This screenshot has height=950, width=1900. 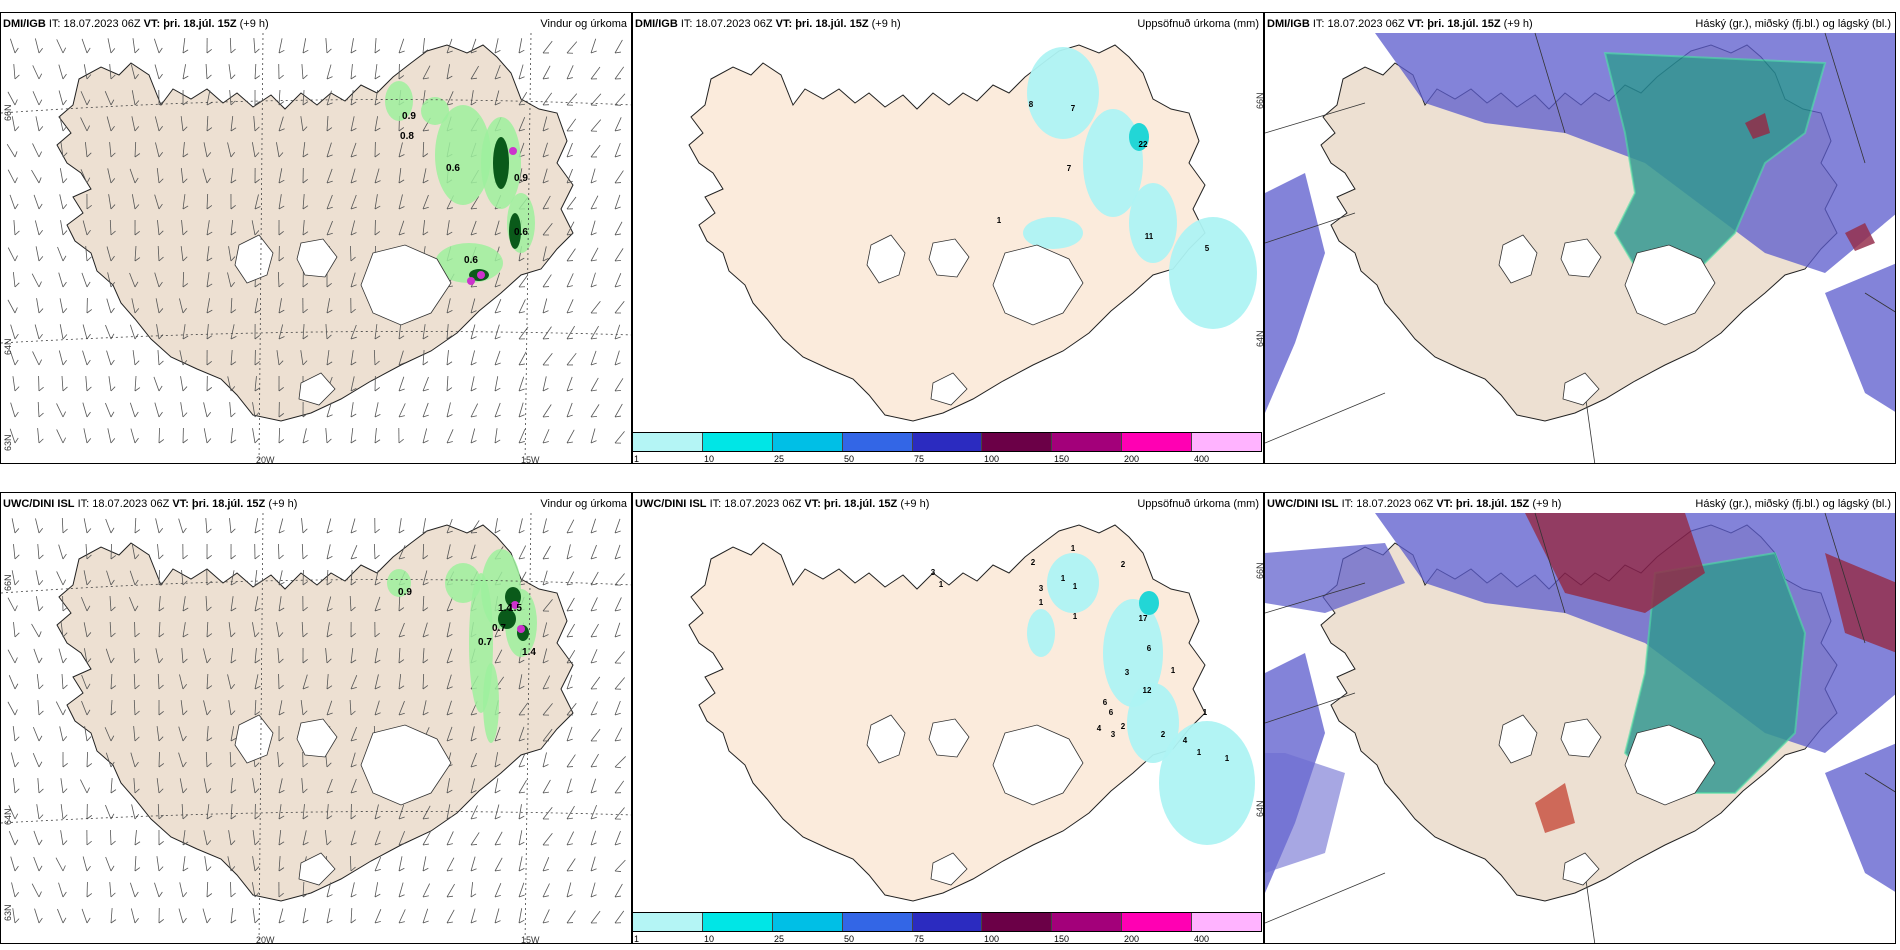 I want to click on panel-title: Uppsöfnuð úrkoma (mm), so click(x=1198, y=504).